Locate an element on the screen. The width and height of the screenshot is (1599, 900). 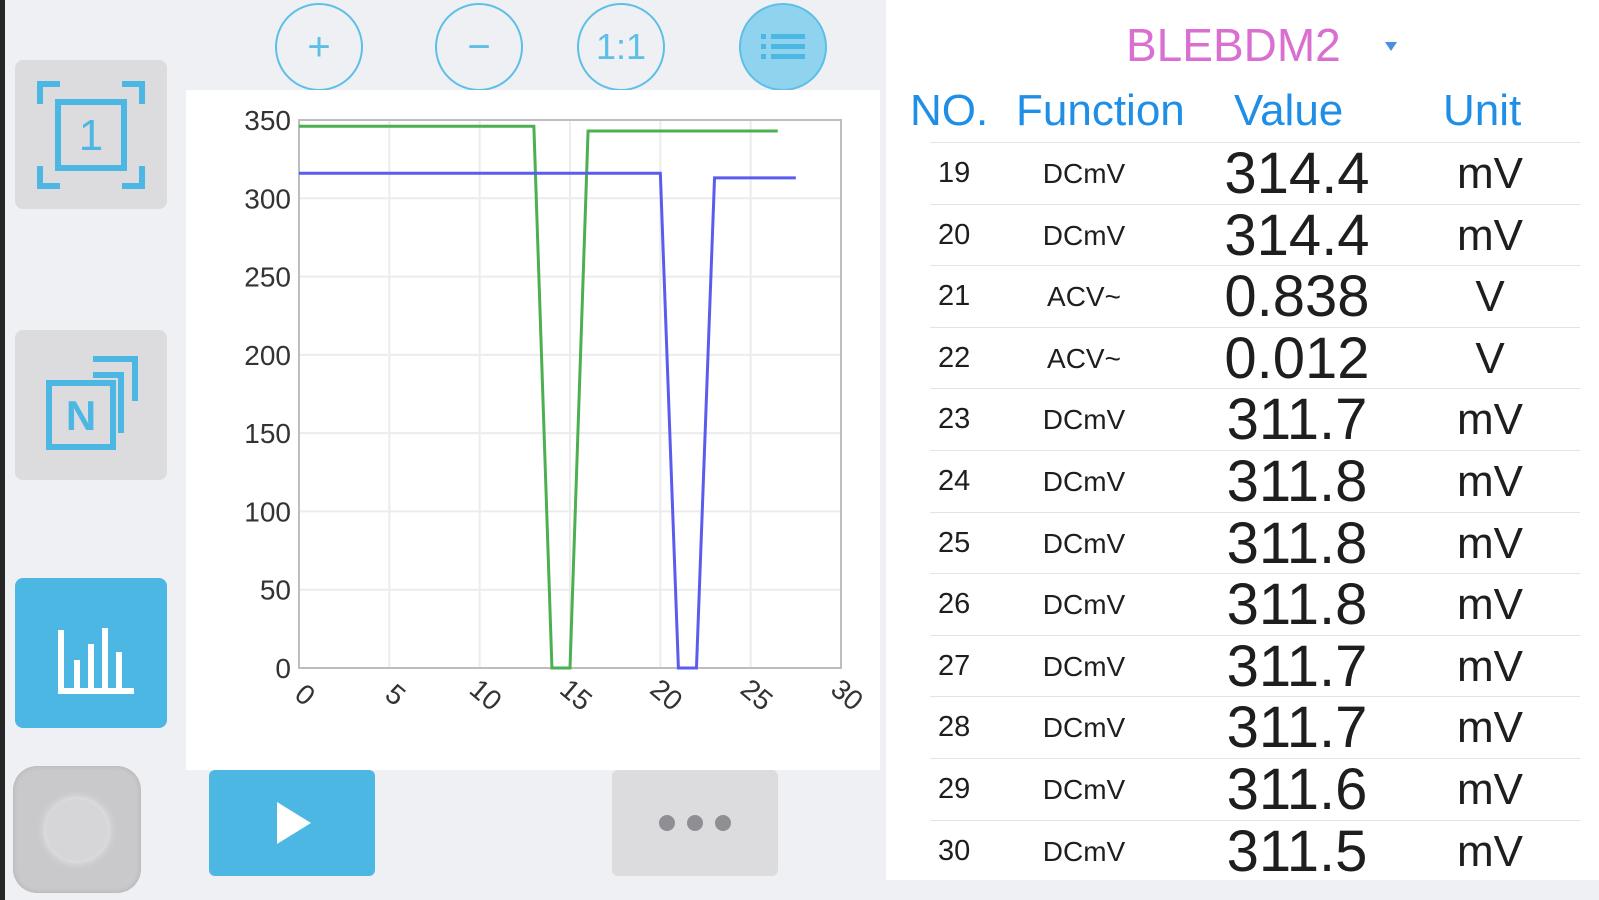
y-tick-label: 100 is located at coordinates (267, 511).